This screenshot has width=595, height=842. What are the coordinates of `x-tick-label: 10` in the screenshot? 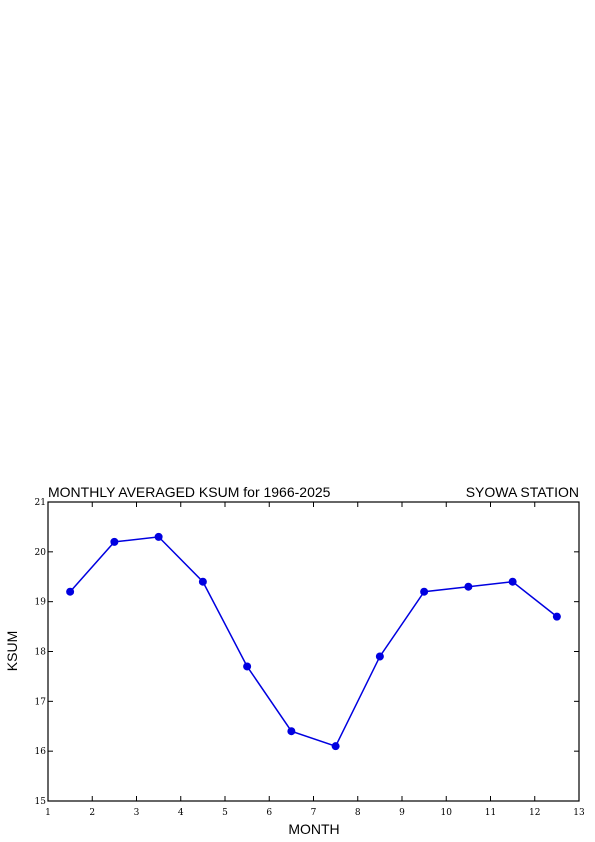 It's located at (447, 813).